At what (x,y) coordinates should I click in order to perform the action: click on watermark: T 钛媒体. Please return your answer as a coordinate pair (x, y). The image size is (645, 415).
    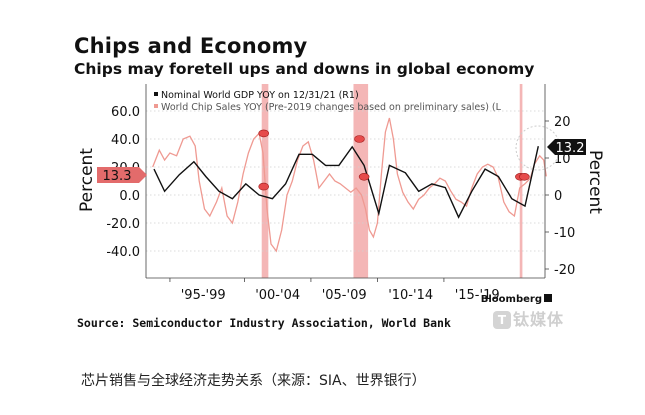
    Looking at the image, I should click on (551, 320).